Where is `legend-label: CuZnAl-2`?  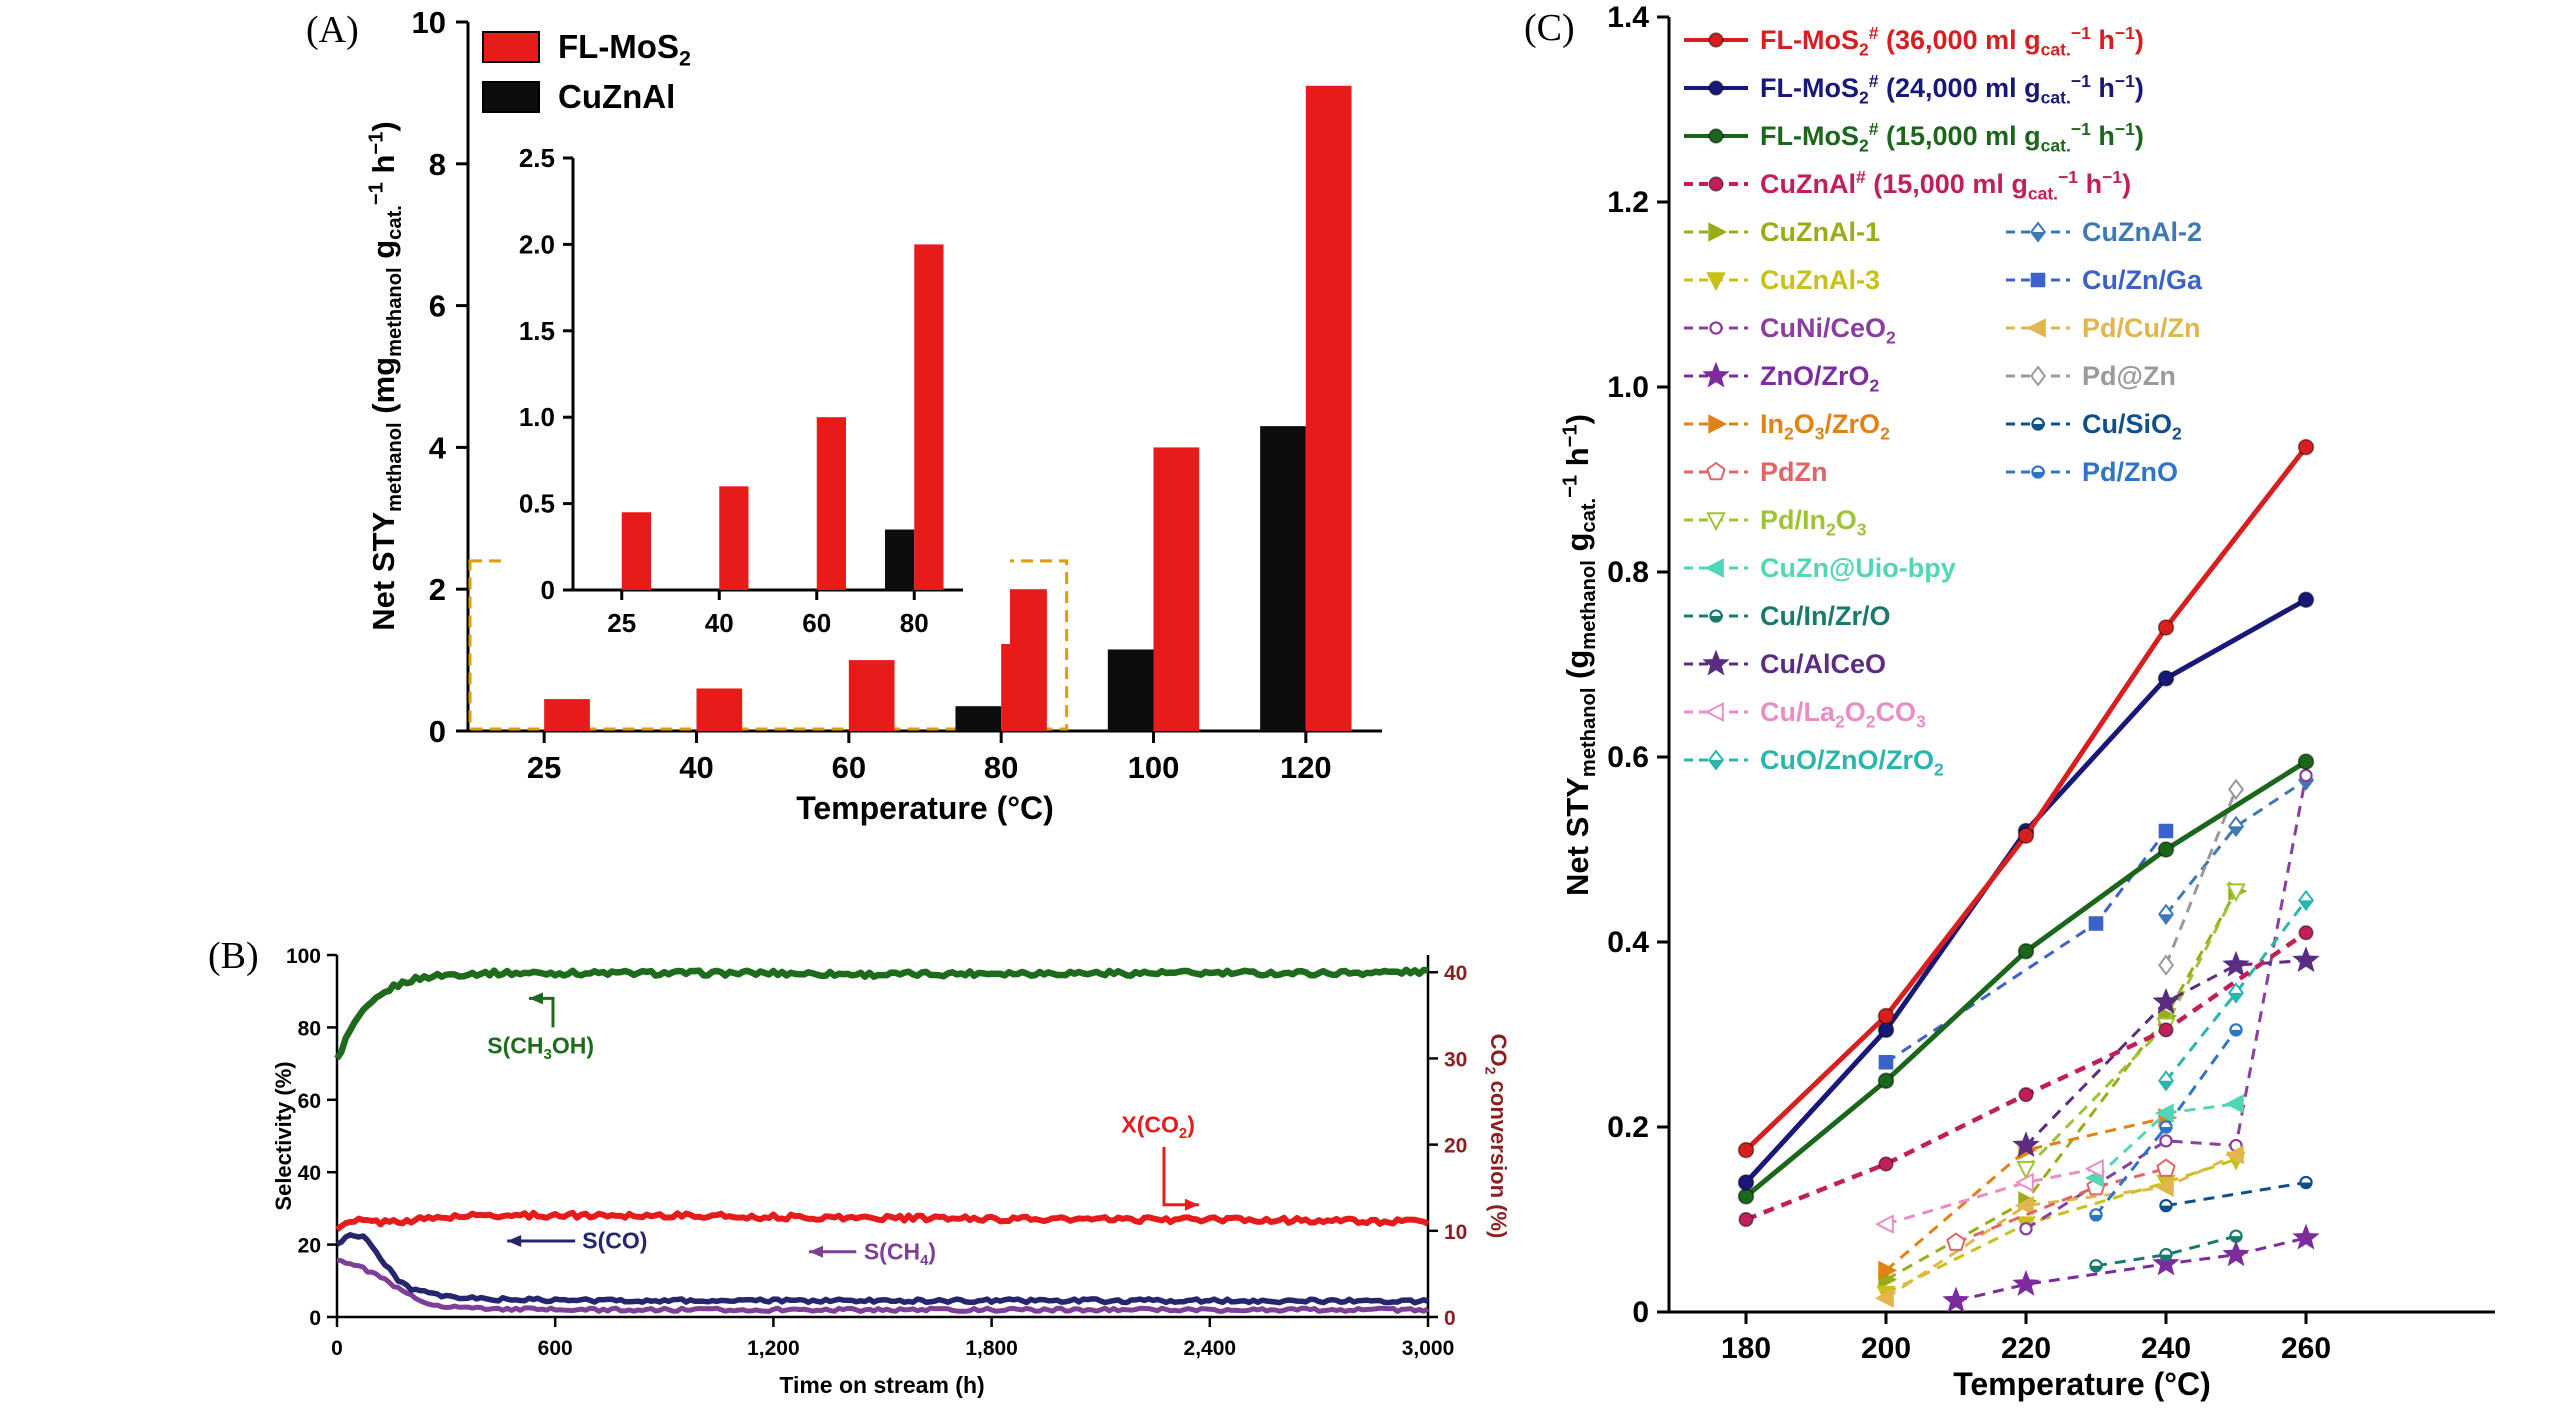 legend-label: CuZnAl-2 is located at coordinates (2142, 231).